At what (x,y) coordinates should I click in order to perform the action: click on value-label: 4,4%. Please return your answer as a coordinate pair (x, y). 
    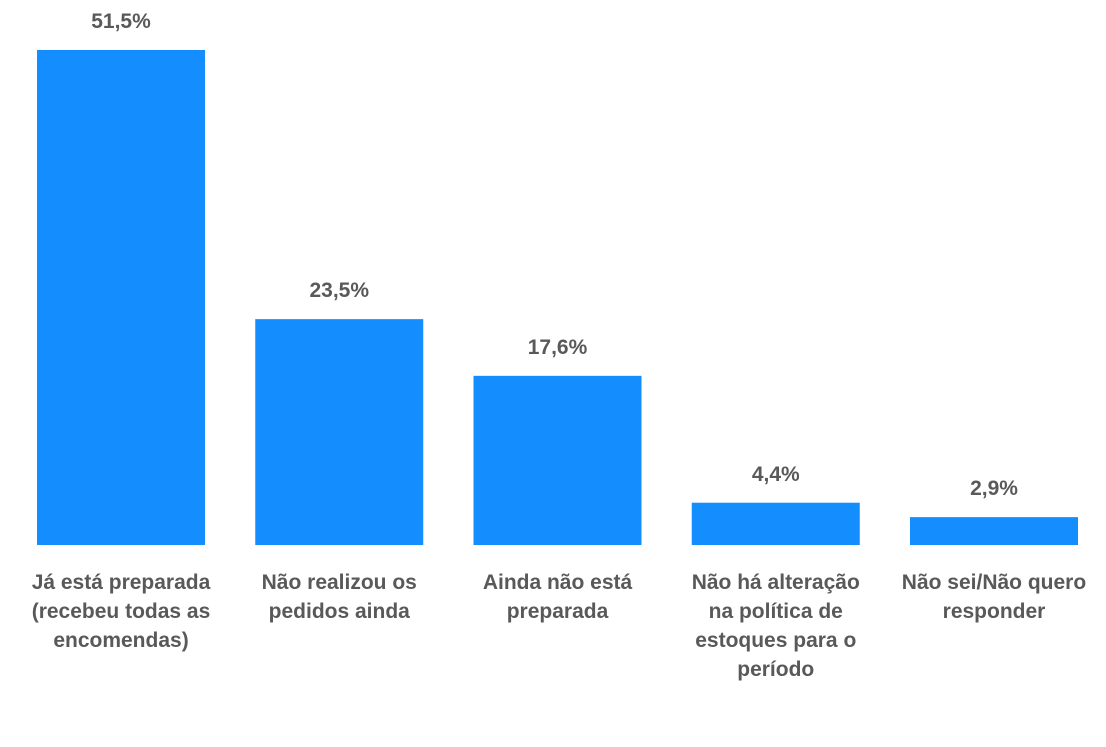
    Looking at the image, I should click on (775, 474).